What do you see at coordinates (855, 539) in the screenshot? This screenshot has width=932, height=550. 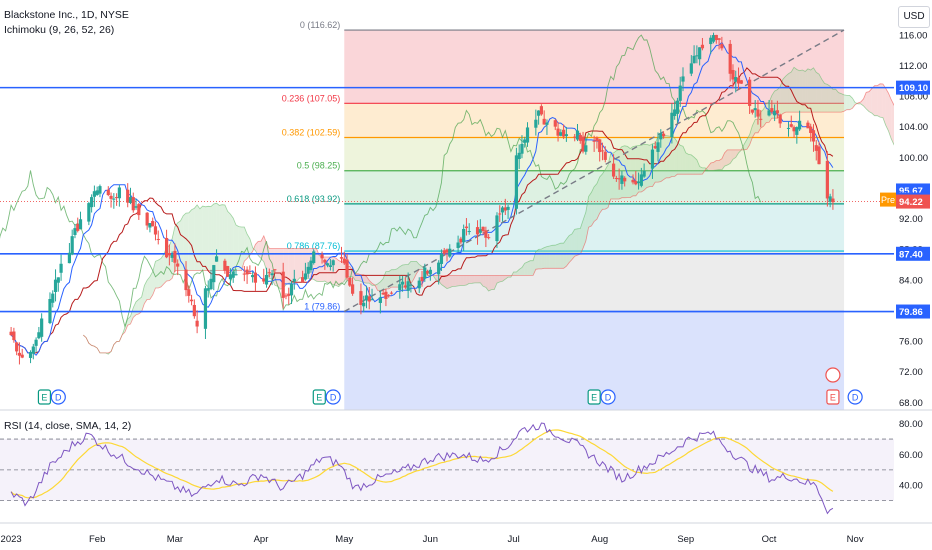 I see `time-axis-tick: Nov` at bounding box center [855, 539].